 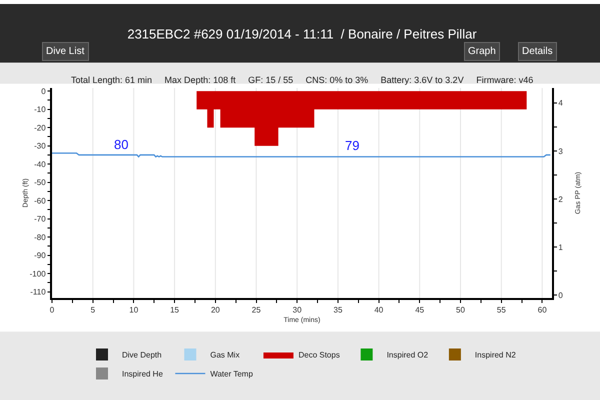 I want to click on y2-tick-label: 3, so click(x=561, y=151).